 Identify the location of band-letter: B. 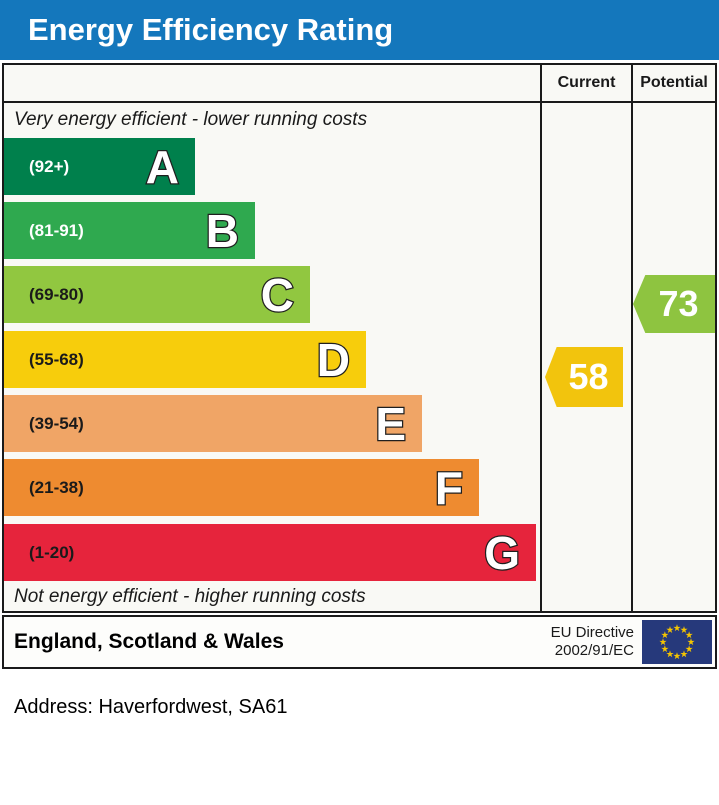
(223, 230).